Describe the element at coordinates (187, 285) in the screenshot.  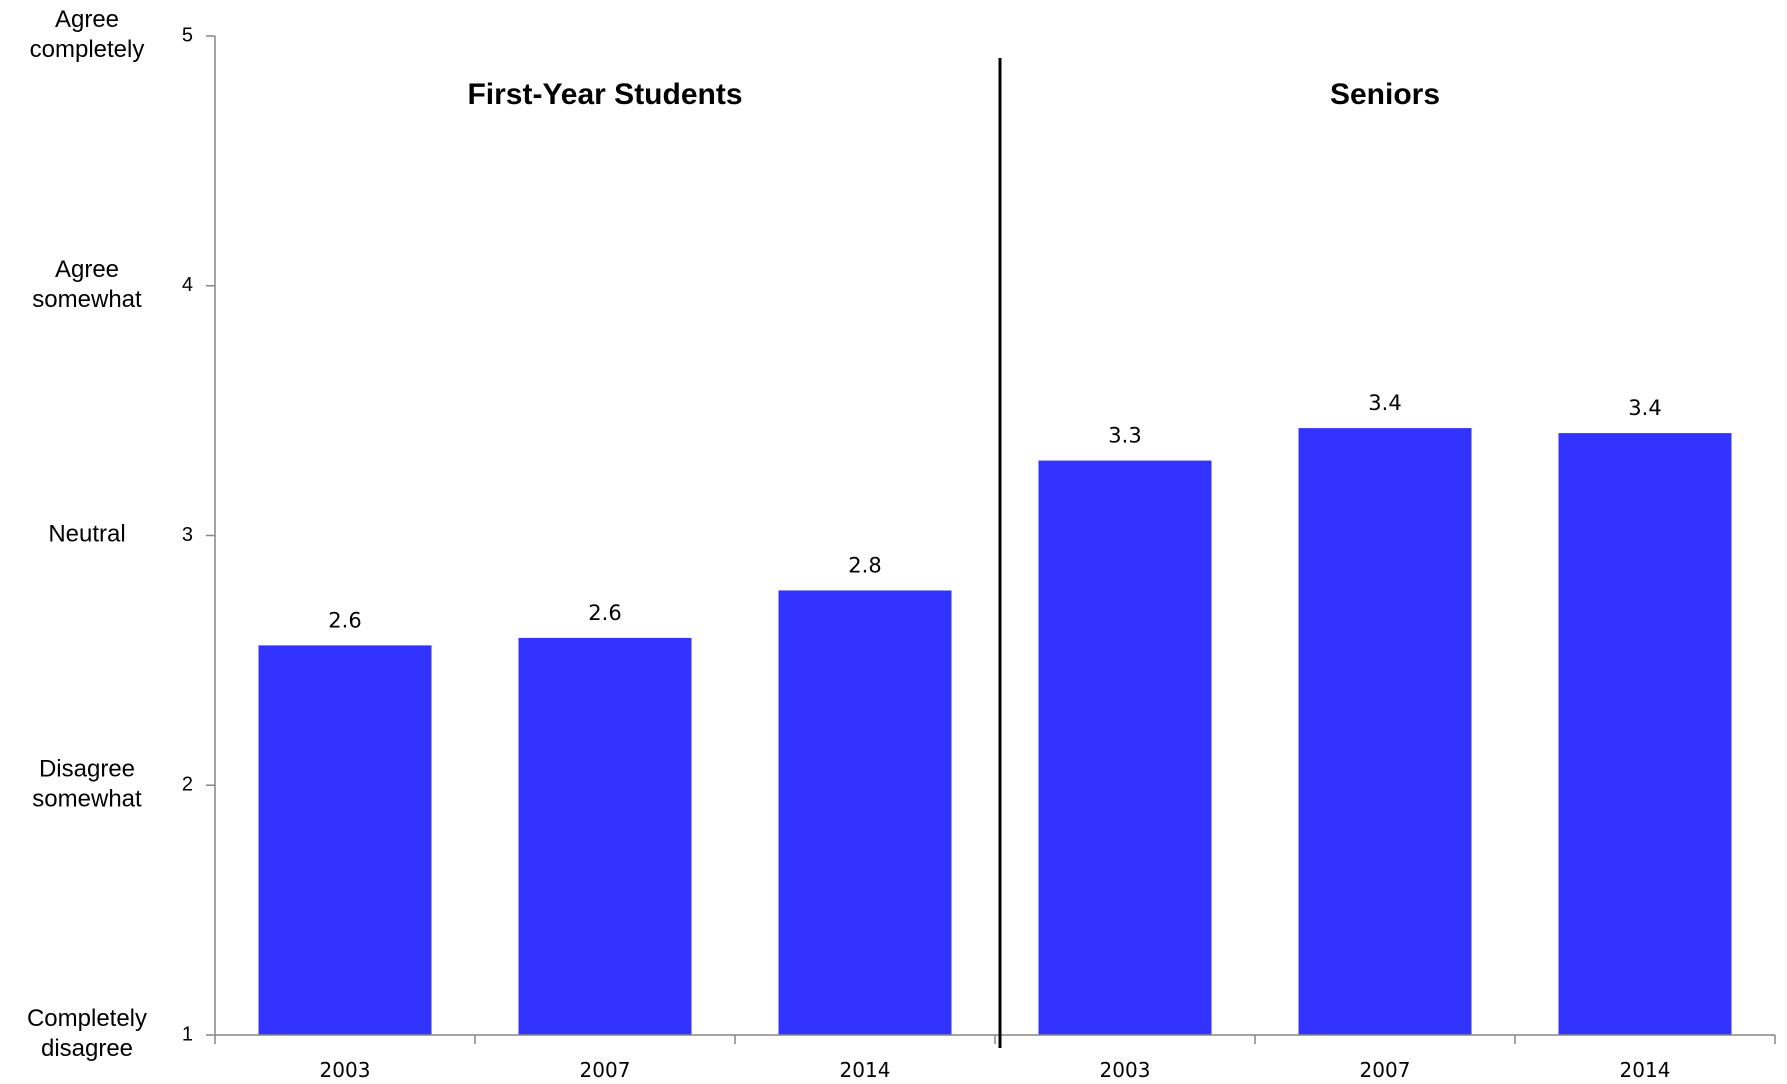
I see `y-tick-label: 4` at that location.